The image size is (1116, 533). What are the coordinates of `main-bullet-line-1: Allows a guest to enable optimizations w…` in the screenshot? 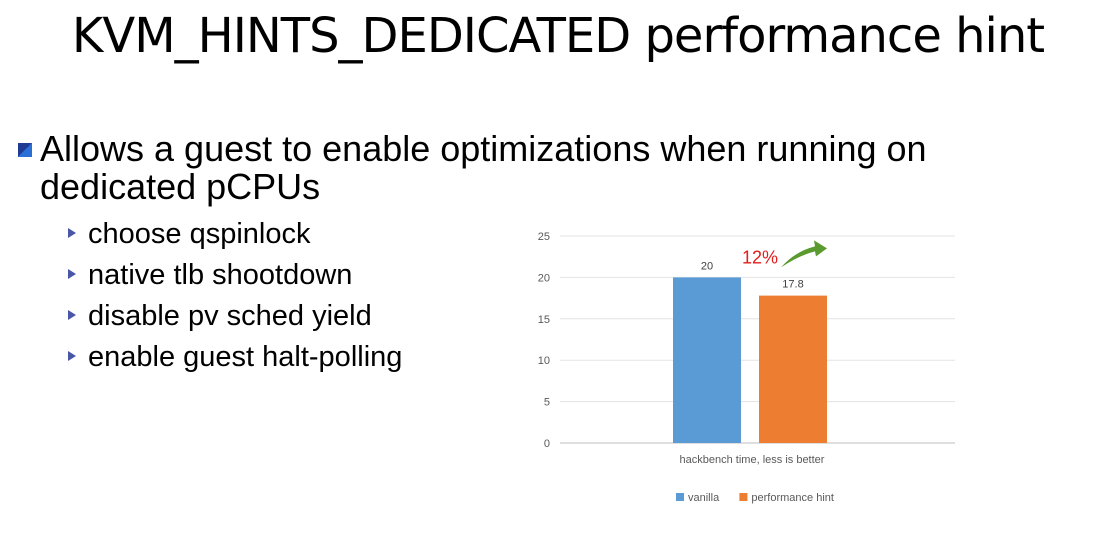 It's located at (483, 148).